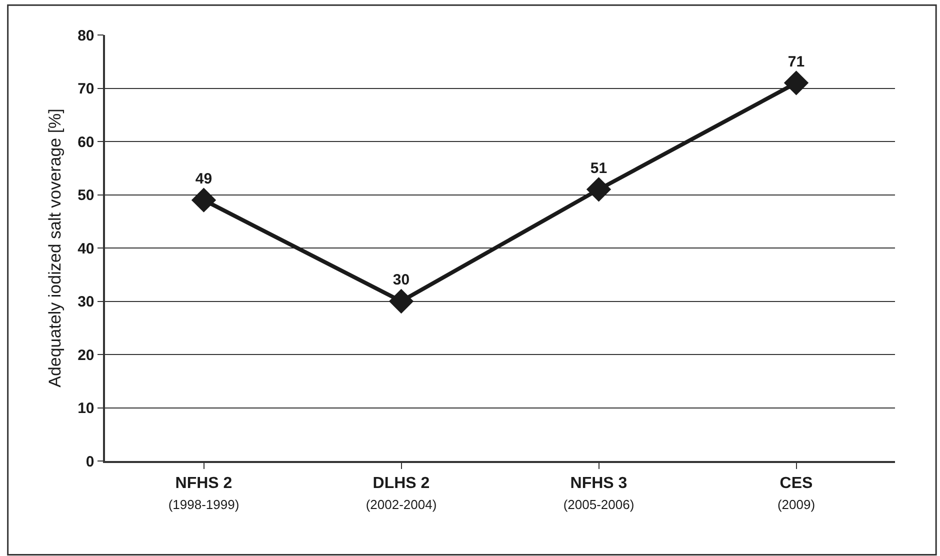 This screenshot has width=940, height=556. What do you see at coordinates (90, 461) in the screenshot?
I see `y-tick-label: 0` at bounding box center [90, 461].